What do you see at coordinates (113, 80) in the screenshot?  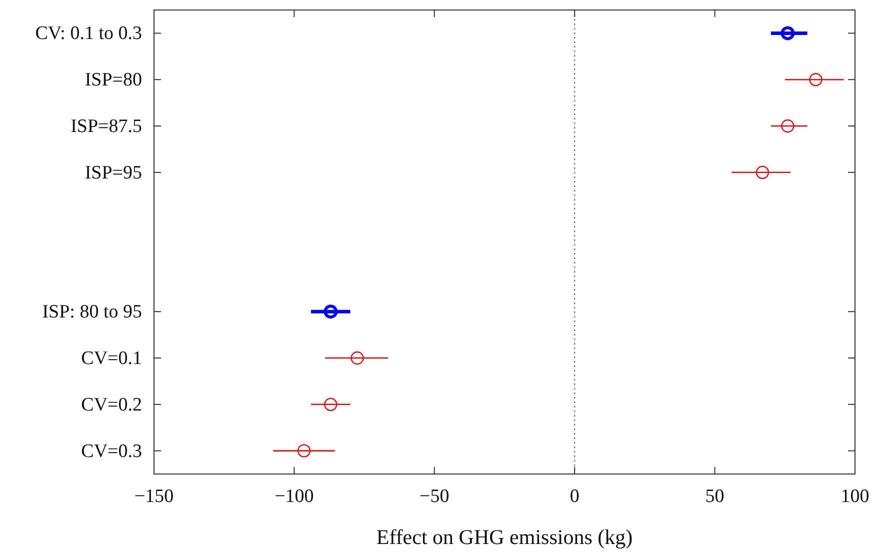 I see `y-tick-label: ISP=80` at bounding box center [113, 80].